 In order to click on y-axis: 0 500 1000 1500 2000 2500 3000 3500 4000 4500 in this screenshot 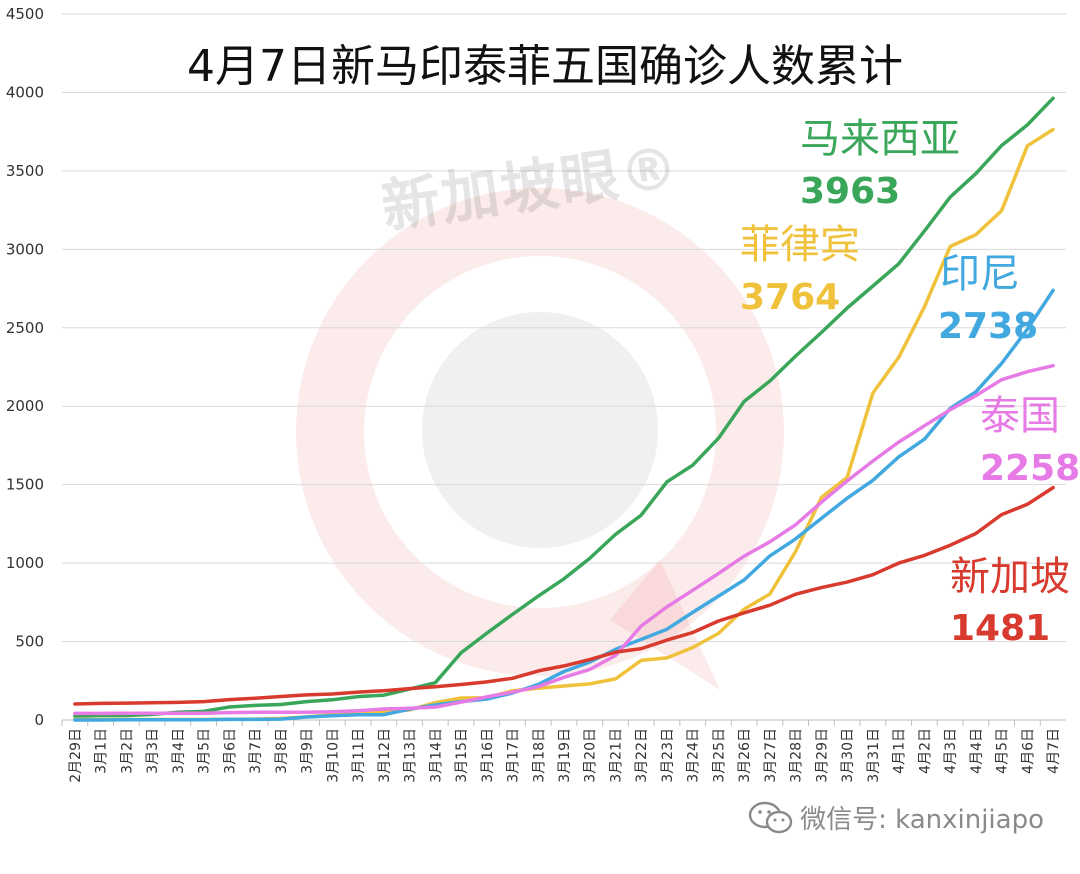, I will do `click(25, 367)`.